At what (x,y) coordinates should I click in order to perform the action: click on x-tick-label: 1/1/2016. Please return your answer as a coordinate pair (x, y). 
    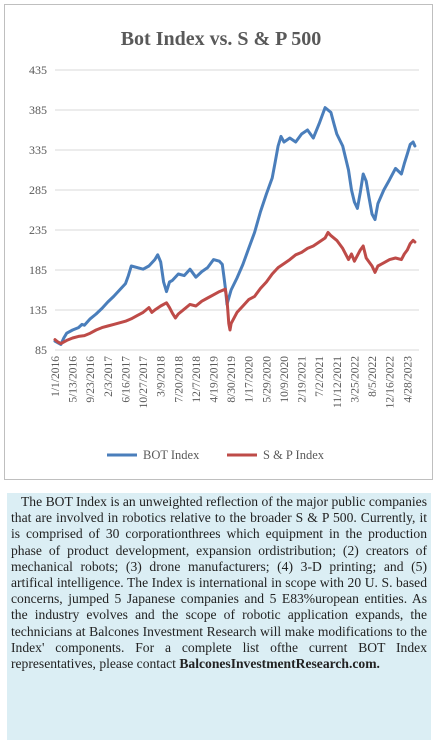
    Looking at the image, I should click on (56, 376).